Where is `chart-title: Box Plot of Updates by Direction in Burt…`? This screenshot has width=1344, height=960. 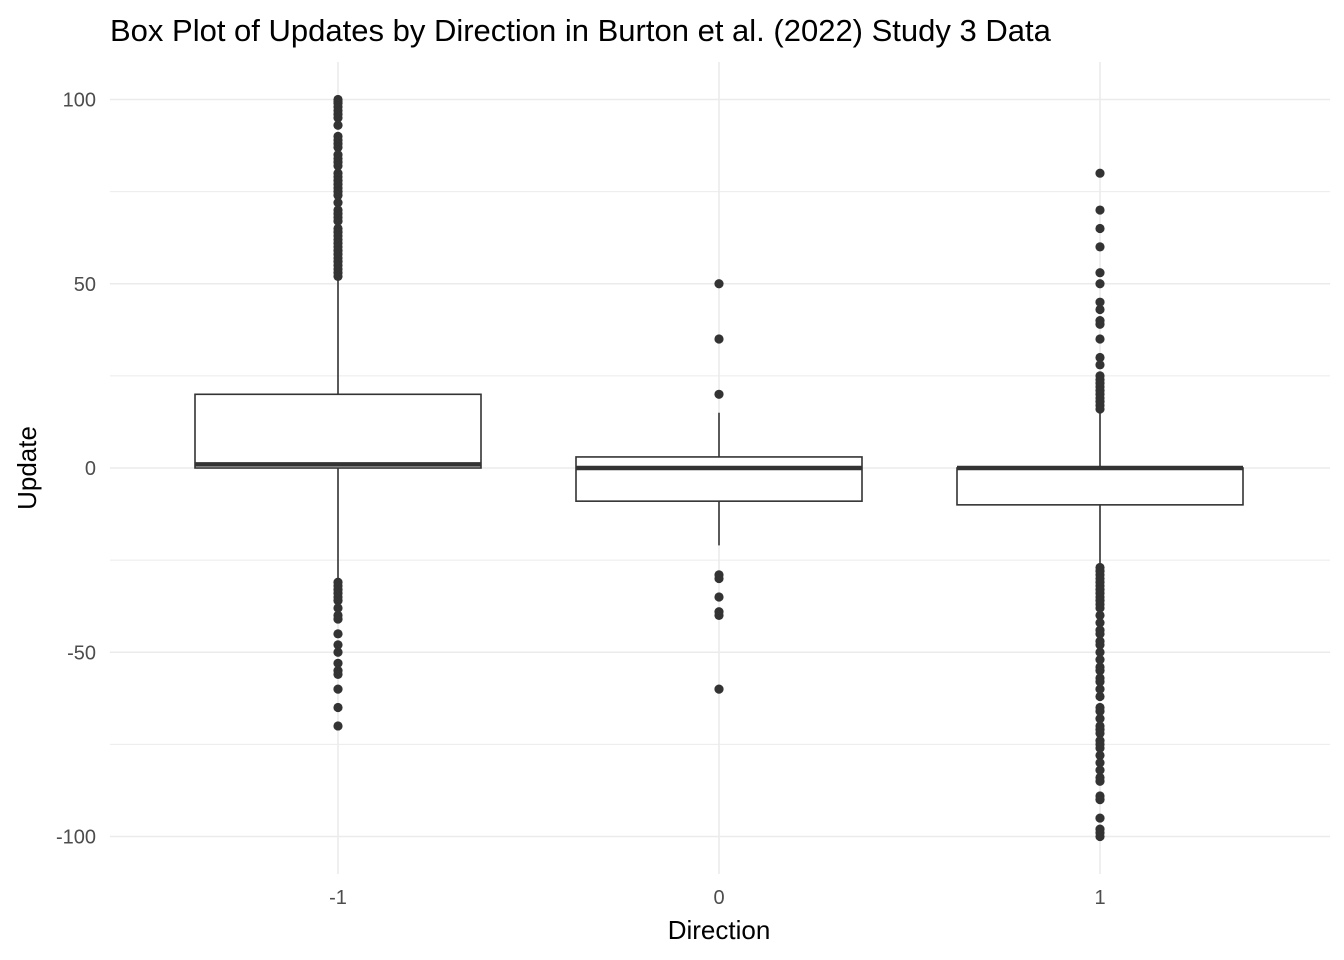 chart-title: Box Plot of Updates by Direction in Burt… is located at coordinates (581, 30).